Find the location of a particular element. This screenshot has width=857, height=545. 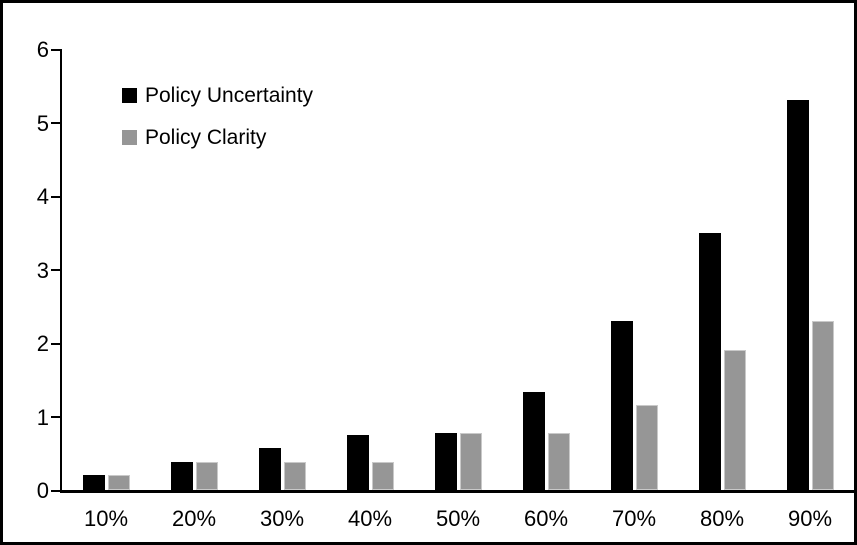

y-axis-tick-label: 1 is located at coordinates (42, 417).